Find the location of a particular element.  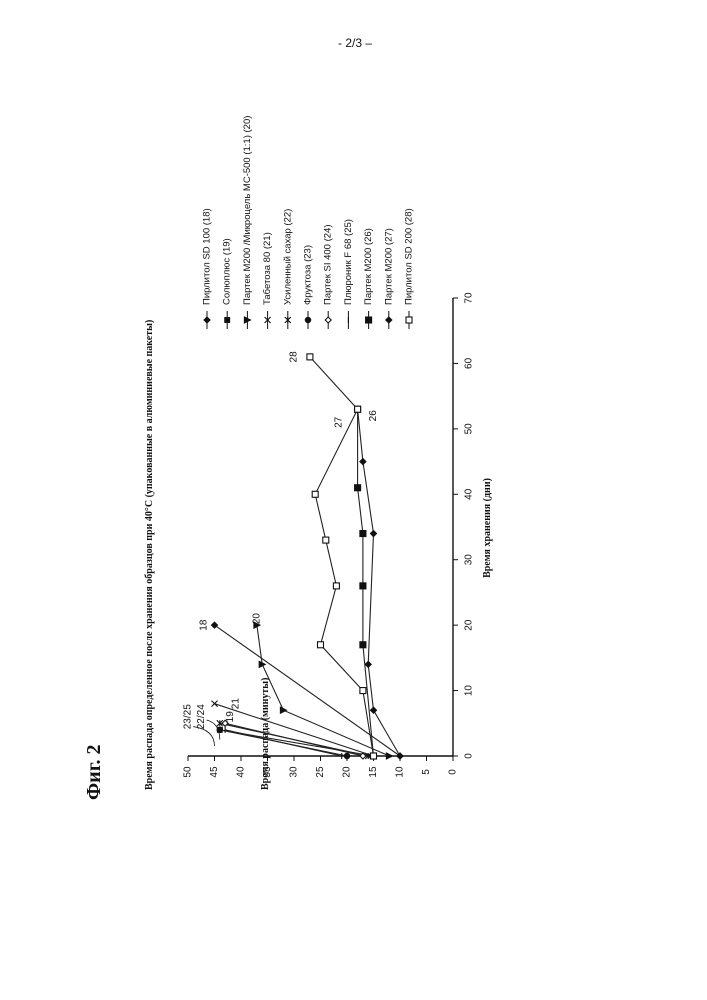

series-labels: 18 20 1921 22/2423/25 28 27 26 is located at coordinates (281, 548).